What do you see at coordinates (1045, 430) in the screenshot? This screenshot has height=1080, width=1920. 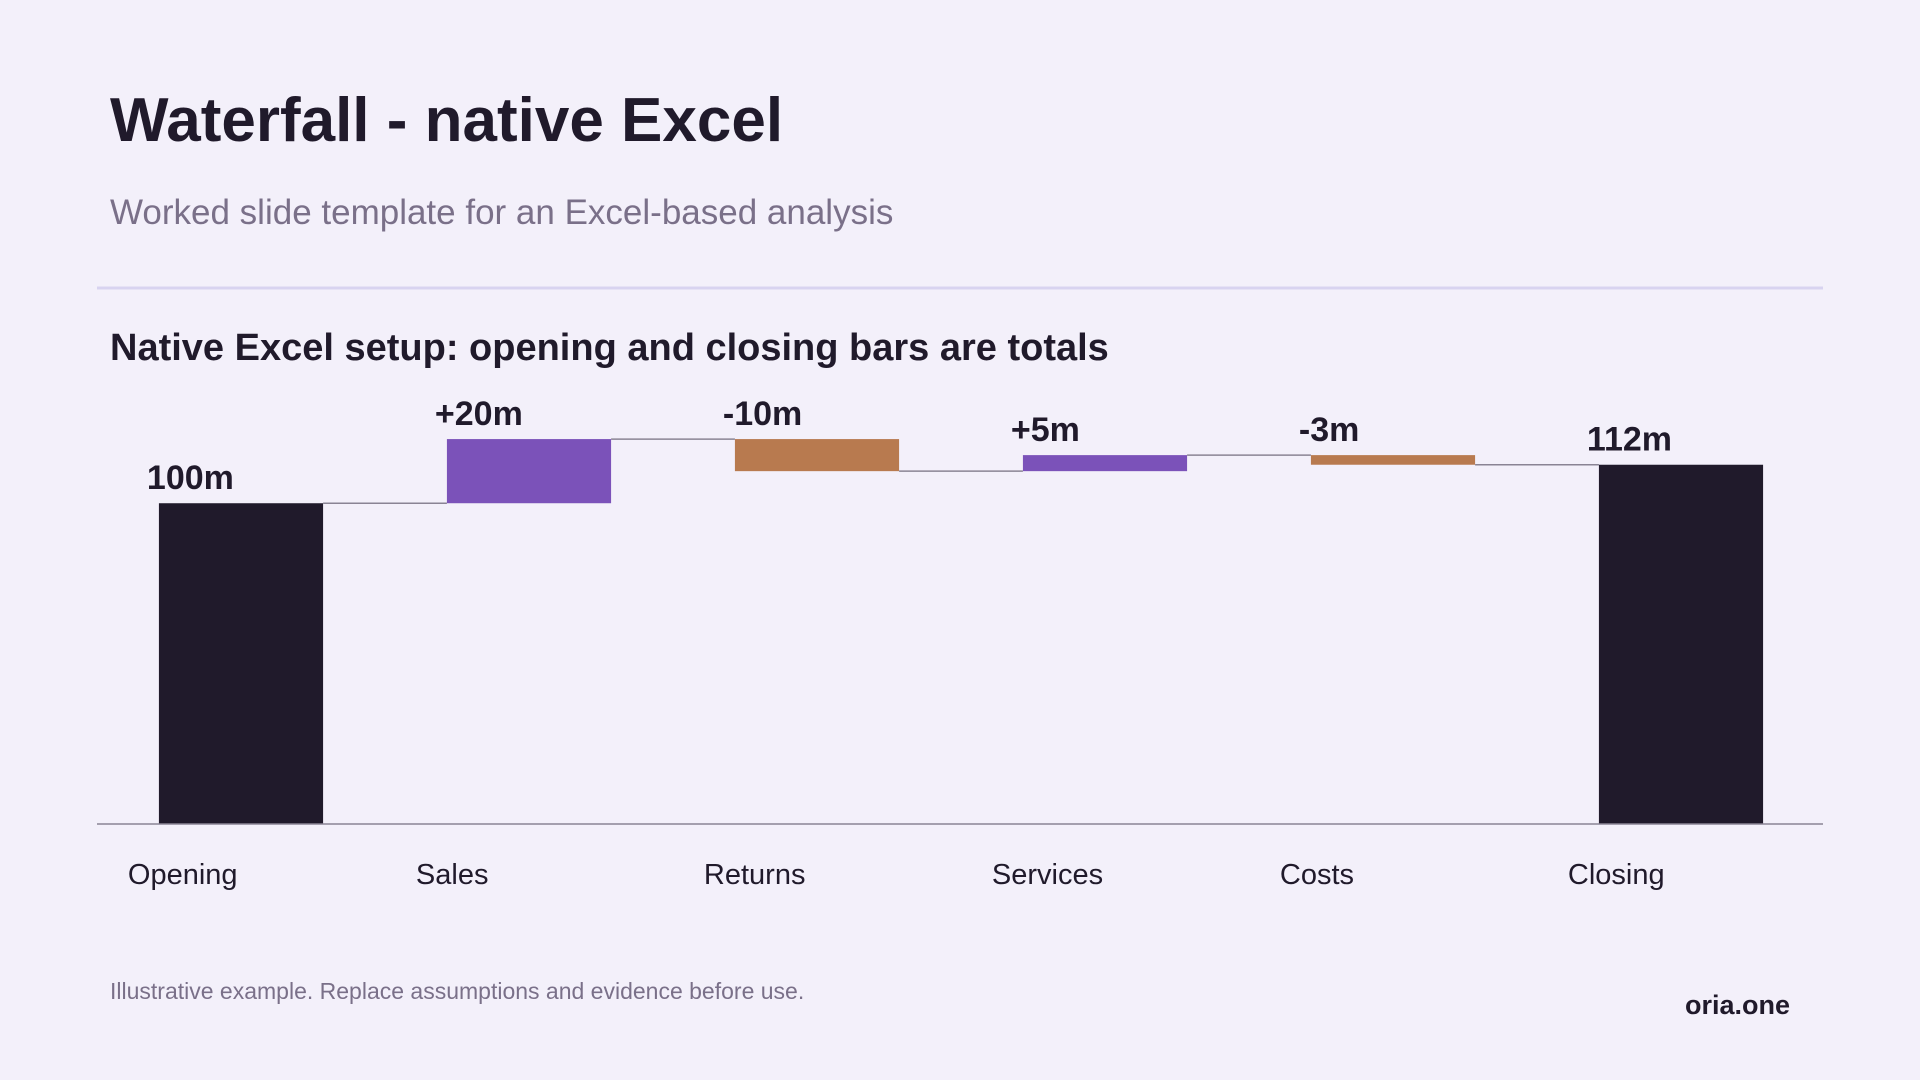 I see `value-label: +5m` at bounding box center [1045, 430].